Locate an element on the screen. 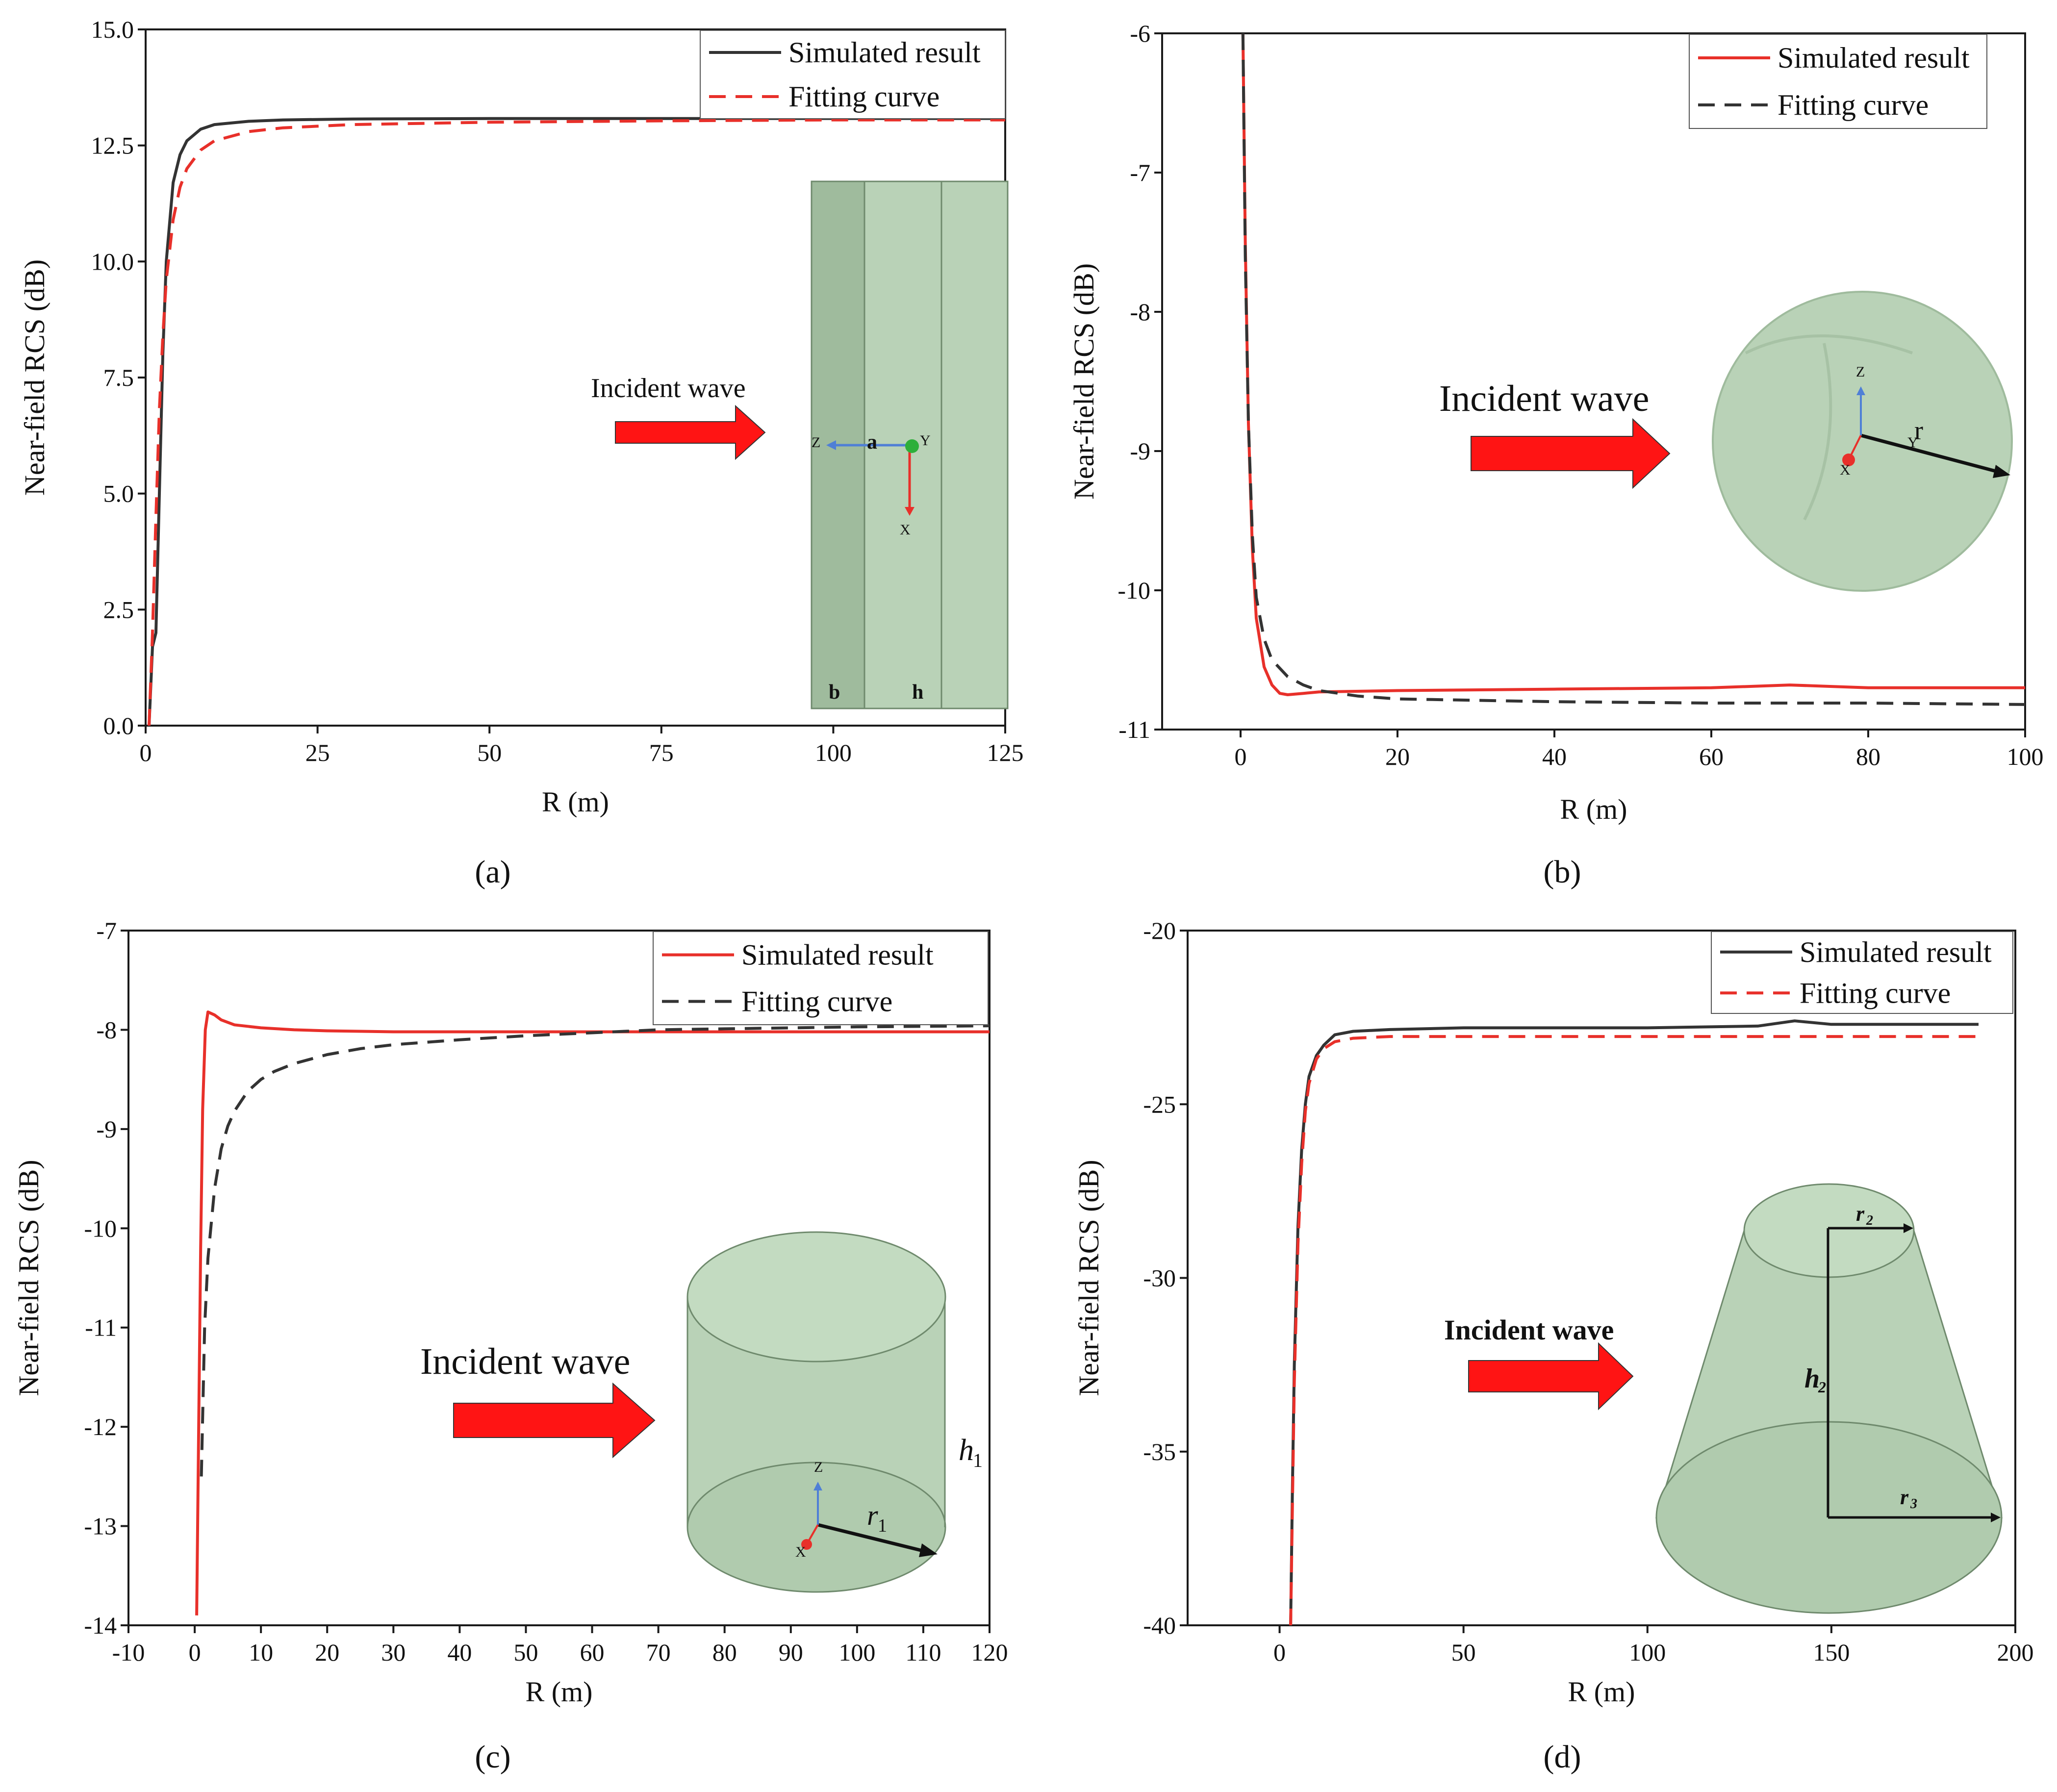 This screenshot has width=2057, height=1792. panel-a-caption: (a) is located at coordinates (493, 872).